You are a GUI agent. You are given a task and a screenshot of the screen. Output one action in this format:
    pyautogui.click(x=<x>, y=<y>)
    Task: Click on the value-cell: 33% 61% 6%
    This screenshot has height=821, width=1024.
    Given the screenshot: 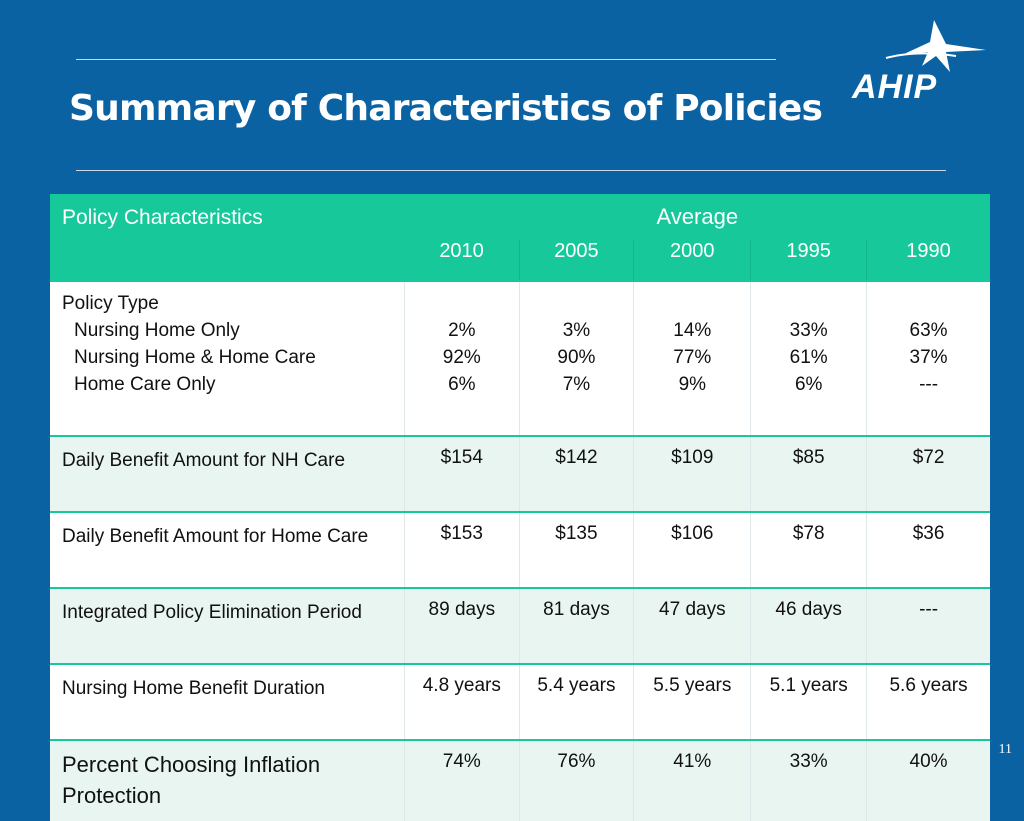 What is the action you would take?
    pyautogui.click(x=808, y=358)
    